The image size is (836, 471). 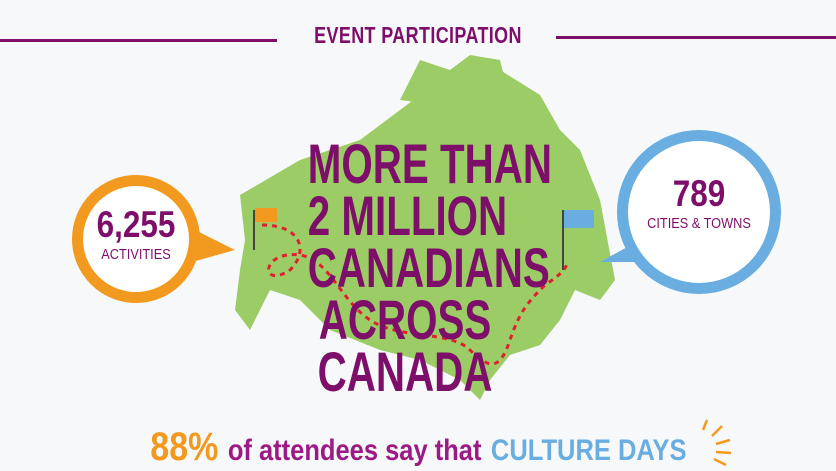 I want to click on route-line, so click(x=415, y=294).